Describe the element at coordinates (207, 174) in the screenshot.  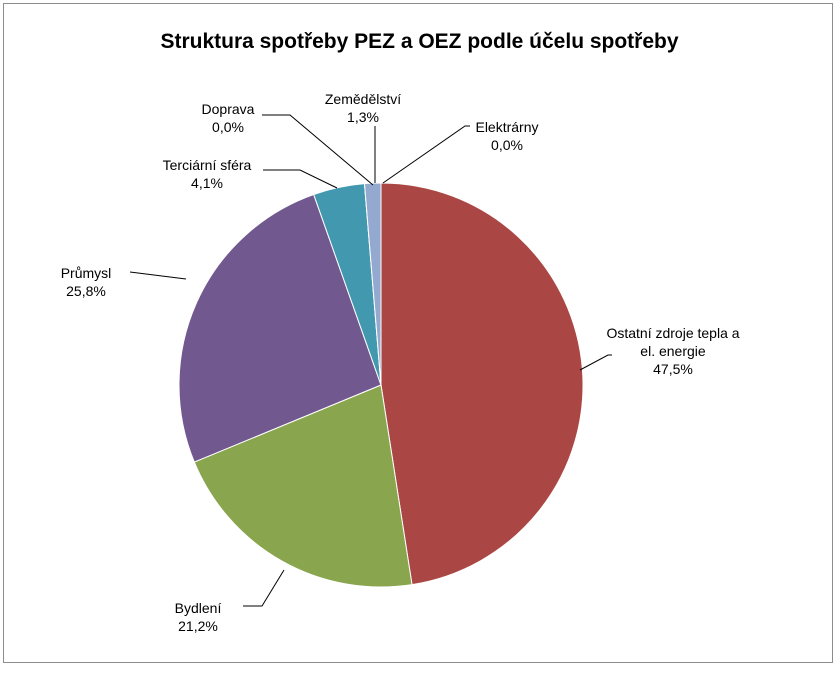
I see `data-label: Terciární sféra 4,1%` at that location.